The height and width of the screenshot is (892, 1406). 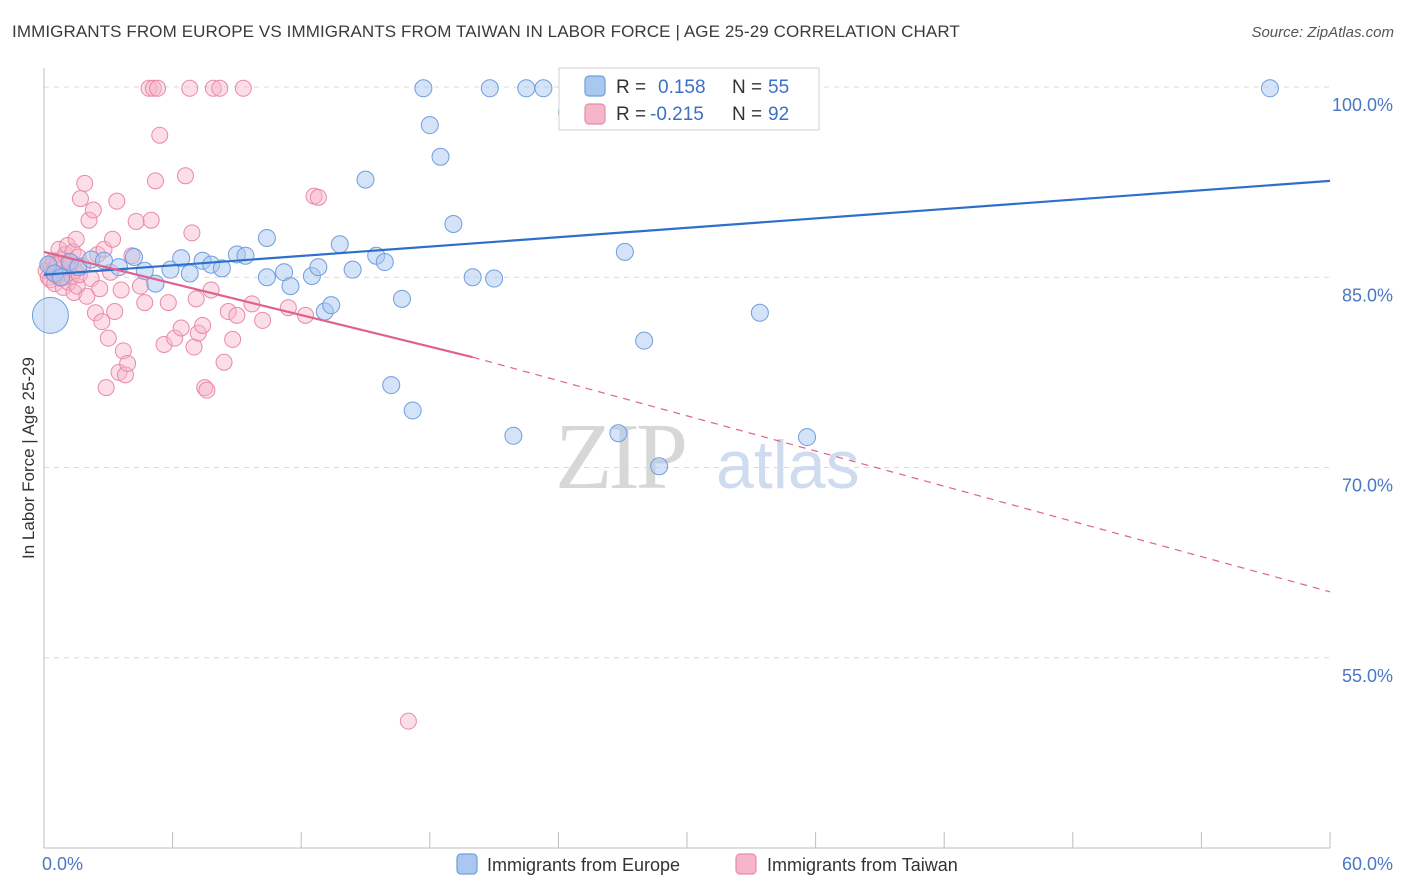 I want to click on y-tick-label-2: 70.0%, so click(x=1367, y=486).